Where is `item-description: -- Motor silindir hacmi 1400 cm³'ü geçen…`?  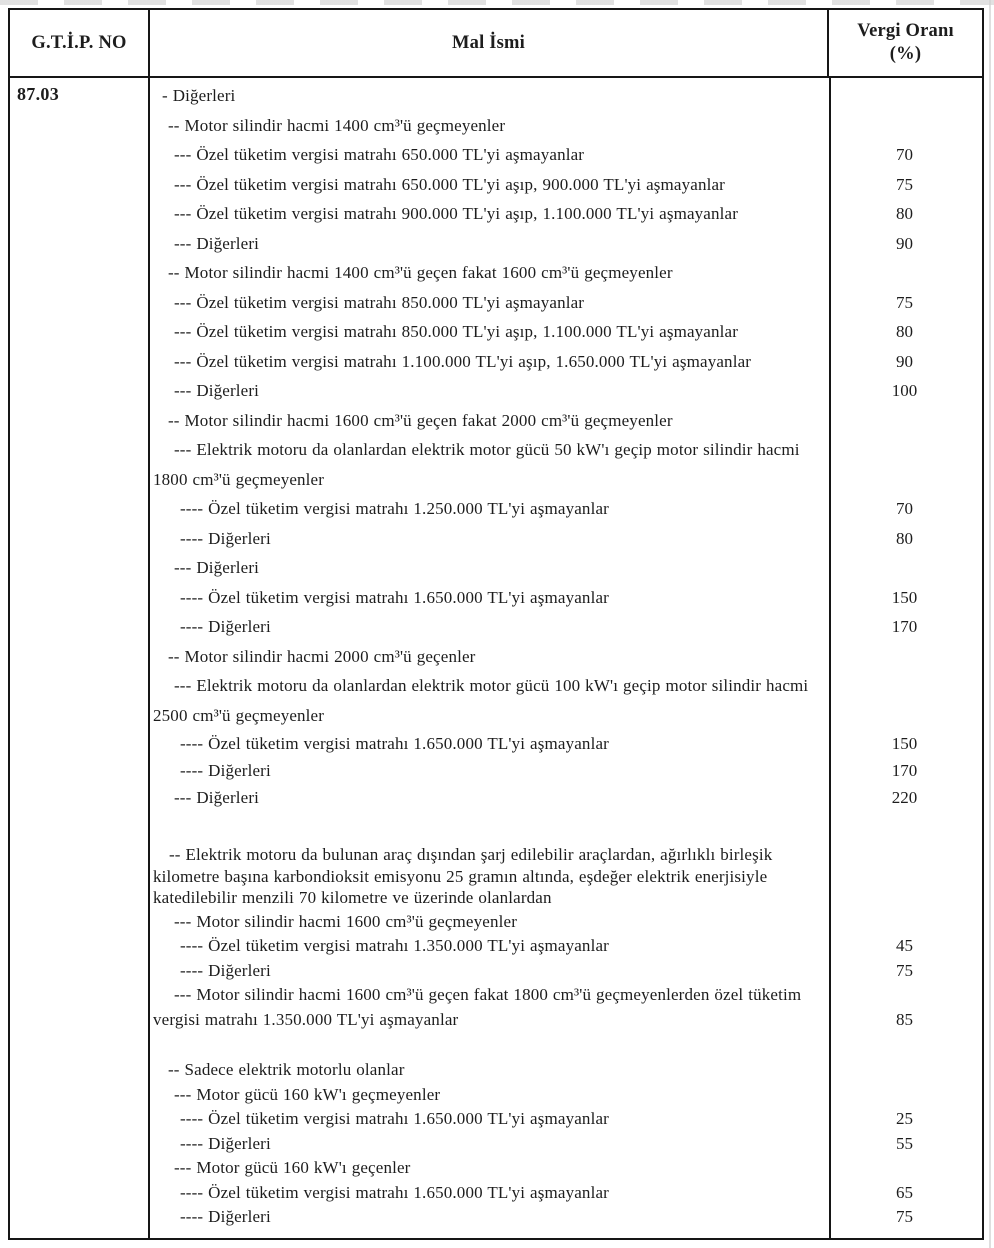 item-description: -- Motor silindir hacmi 1400 cm³'ü geçen… is located at coordinates (420, 272).